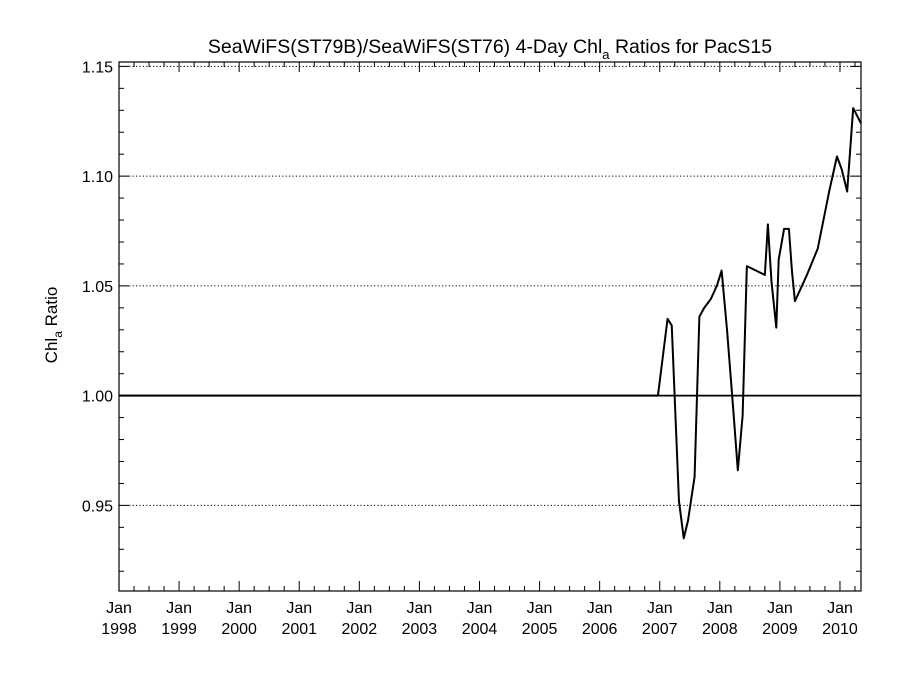 Image resolution: width=900 pixels, height=675 pixels. What do you see at coordinates (660, 608) in the screenshot?
I see `x-tick-month-9: Jan` at bounding box center [660, 608].